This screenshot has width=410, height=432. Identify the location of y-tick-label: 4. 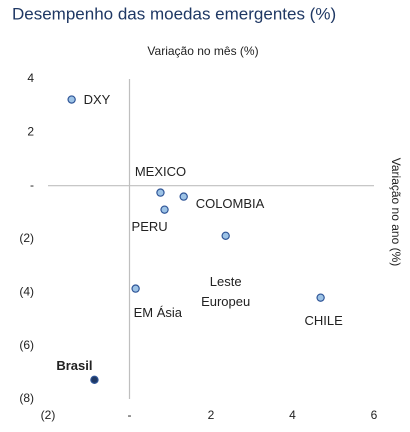
(30, 78).